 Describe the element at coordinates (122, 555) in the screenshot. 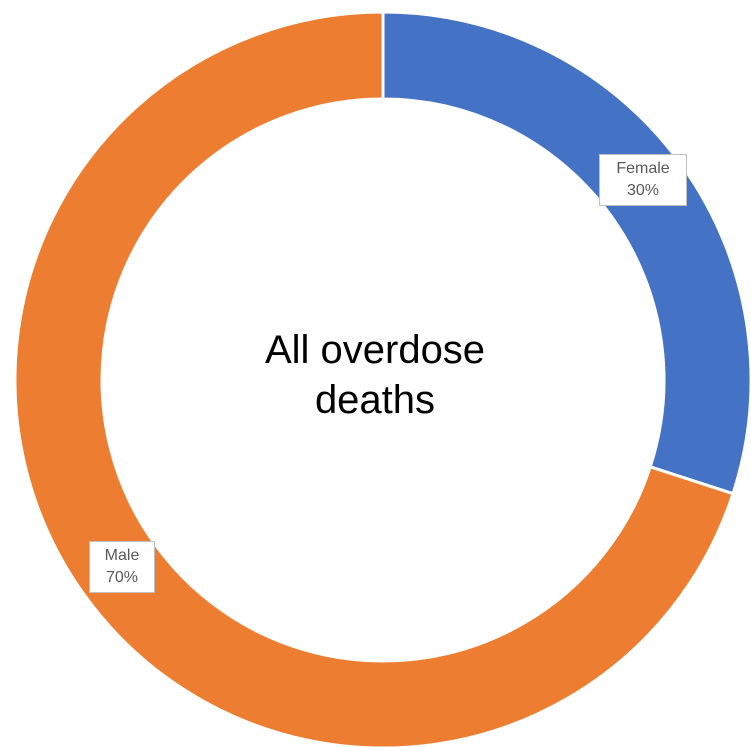

I see `data-label-male-name: Male` at that location.